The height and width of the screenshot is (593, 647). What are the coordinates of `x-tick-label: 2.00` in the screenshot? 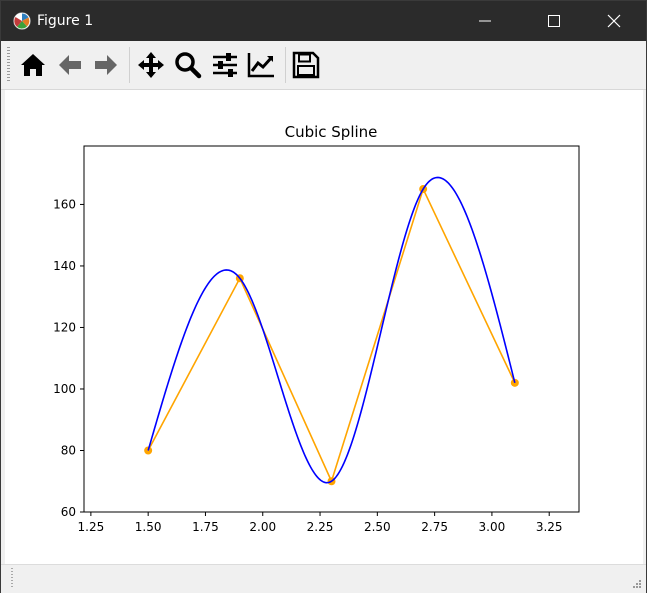 It's located at (262, 527).